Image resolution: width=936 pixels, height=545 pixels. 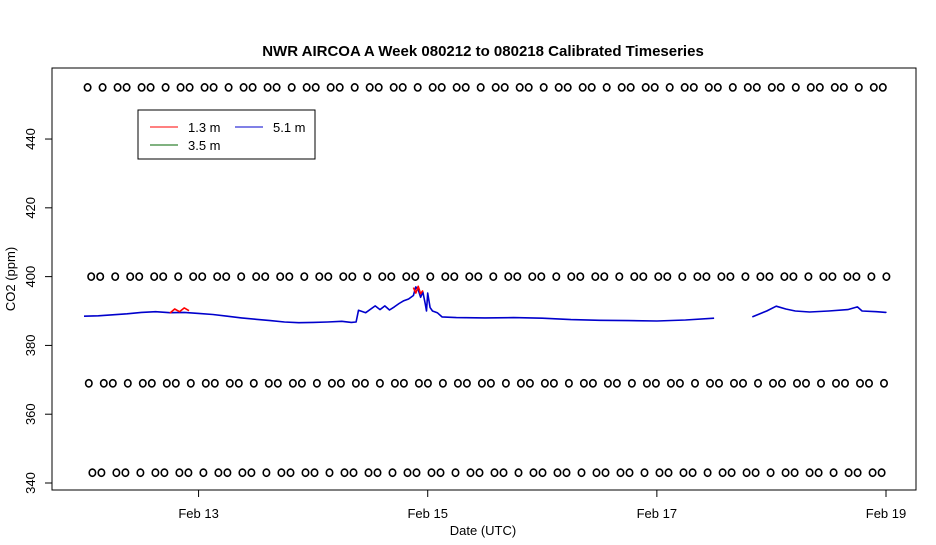 I want to click on series-lines, so click(x=485, y=304).